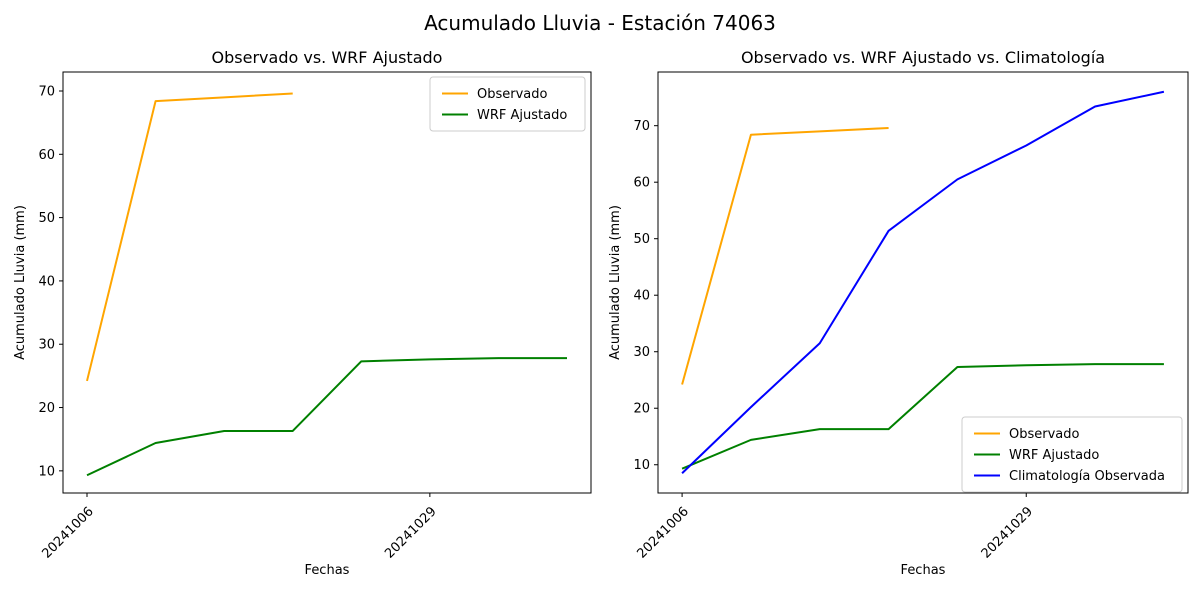 This screenshot has width=1200, height=600. I want to click on legend-label-climatolog-a-observada: Climatología Observada, so click(1087, 476).